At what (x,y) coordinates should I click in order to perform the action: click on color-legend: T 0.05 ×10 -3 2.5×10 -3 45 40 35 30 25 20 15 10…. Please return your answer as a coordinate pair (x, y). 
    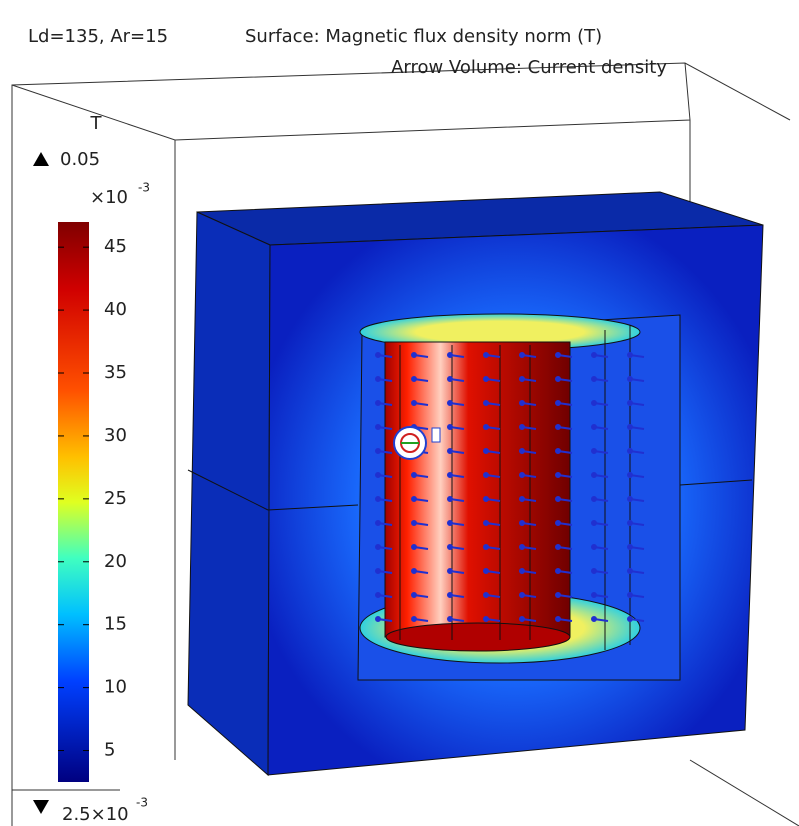
    Looking at the image, I should click on (91, 469).